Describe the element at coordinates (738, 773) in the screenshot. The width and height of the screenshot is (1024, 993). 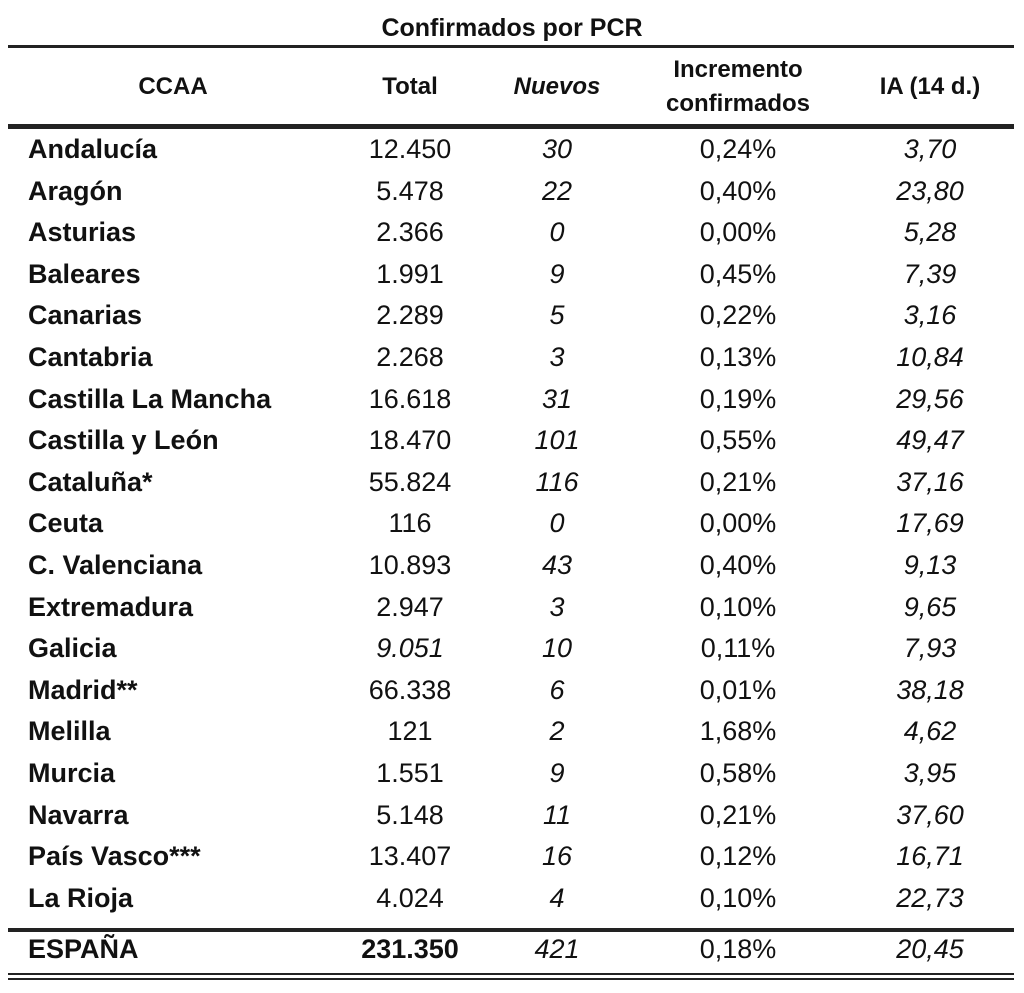
I see `cell-incremento: 0,58%` at that location.